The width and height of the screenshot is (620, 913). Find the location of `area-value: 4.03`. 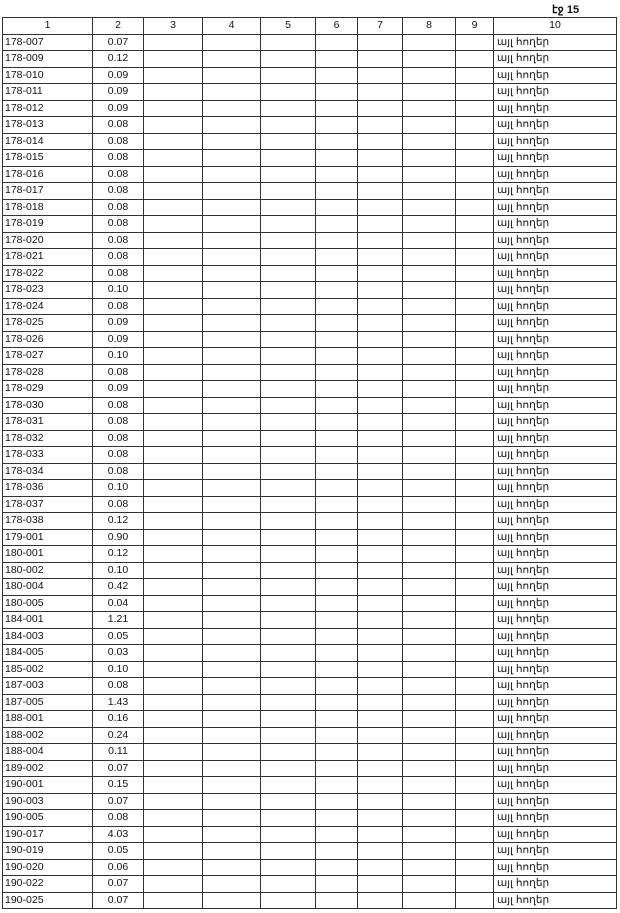

area-value: 4.03 is located at coordinates (118, 834).